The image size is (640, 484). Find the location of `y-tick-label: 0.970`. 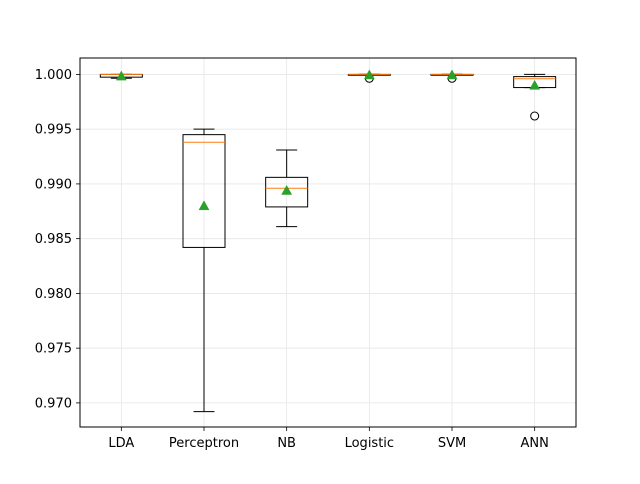

y-tick-label: 0.970 is located at coordinates (53, 403).